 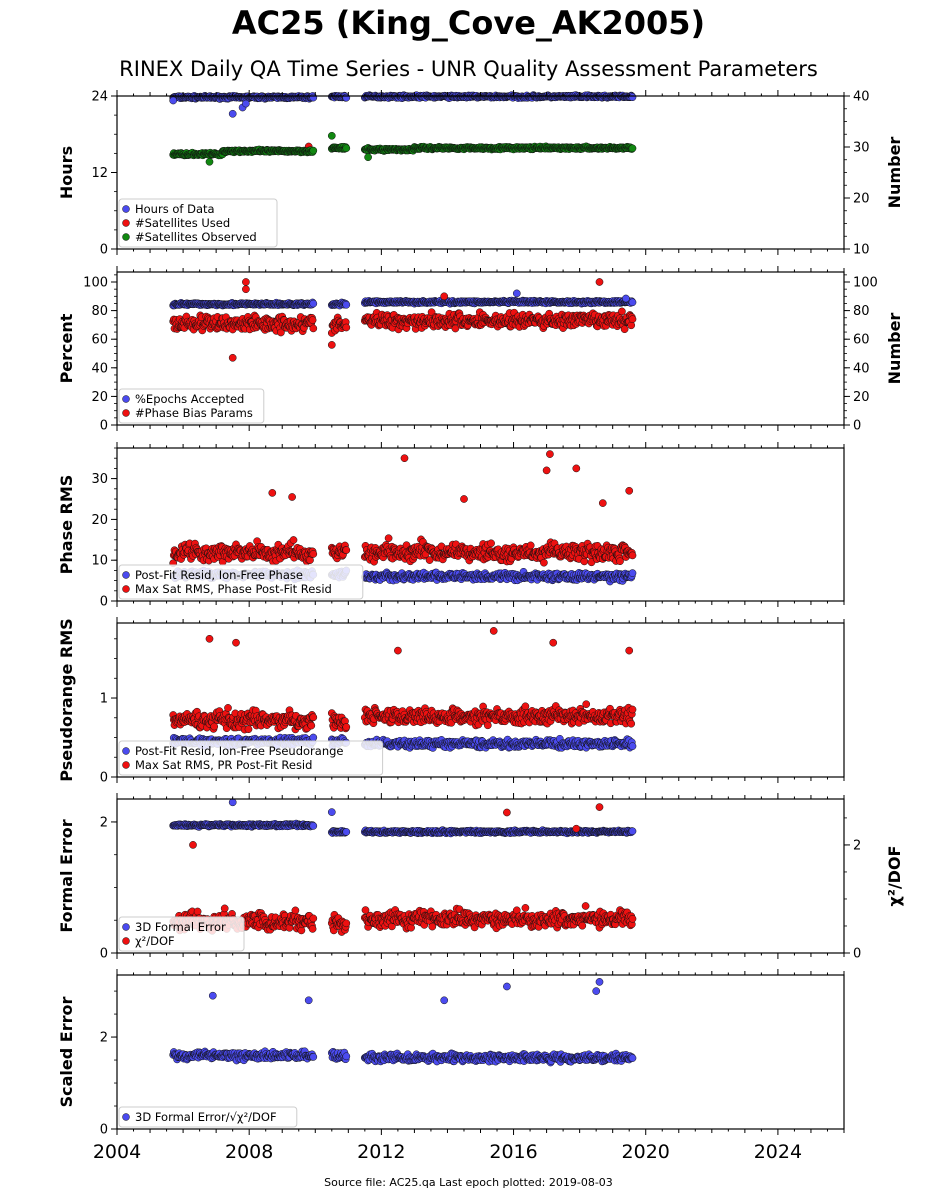 I want to click on panel-4-points, so click(x=403, y=689).